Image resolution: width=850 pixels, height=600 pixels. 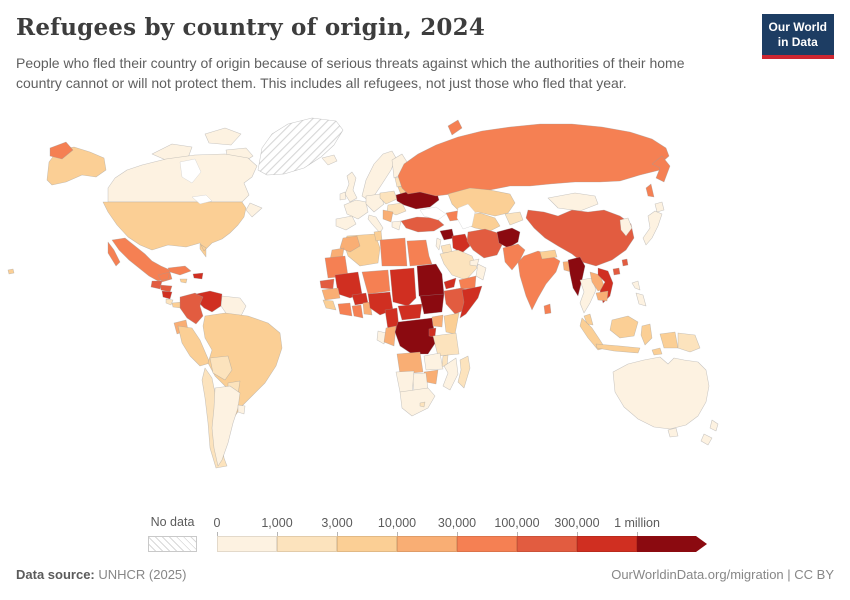 What do you see at coordinates (345, 309) in the screenshot?
I see `region-cote-divoire` at bounding box center [345, 309].